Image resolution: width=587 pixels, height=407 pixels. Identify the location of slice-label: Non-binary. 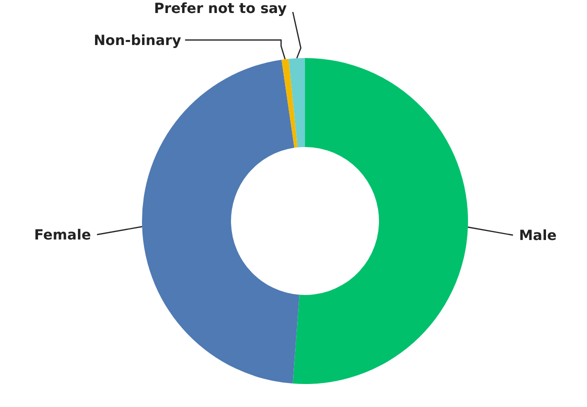
(138, 40).